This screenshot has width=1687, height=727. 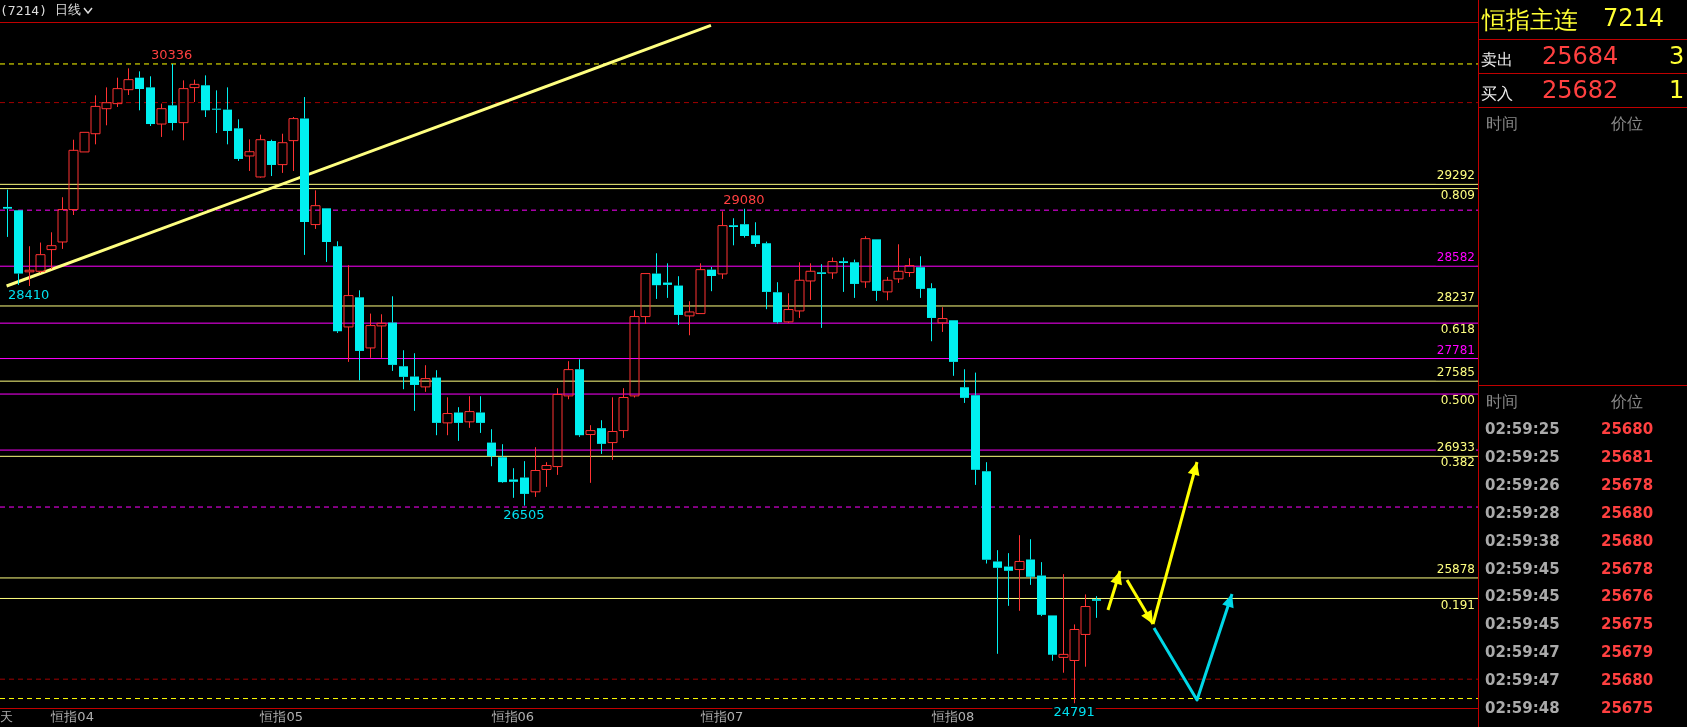 What do you see at coordinates (1627, 652) in the screenshot?
I see `data-label: 25679` at bounding box center [1627, 652].